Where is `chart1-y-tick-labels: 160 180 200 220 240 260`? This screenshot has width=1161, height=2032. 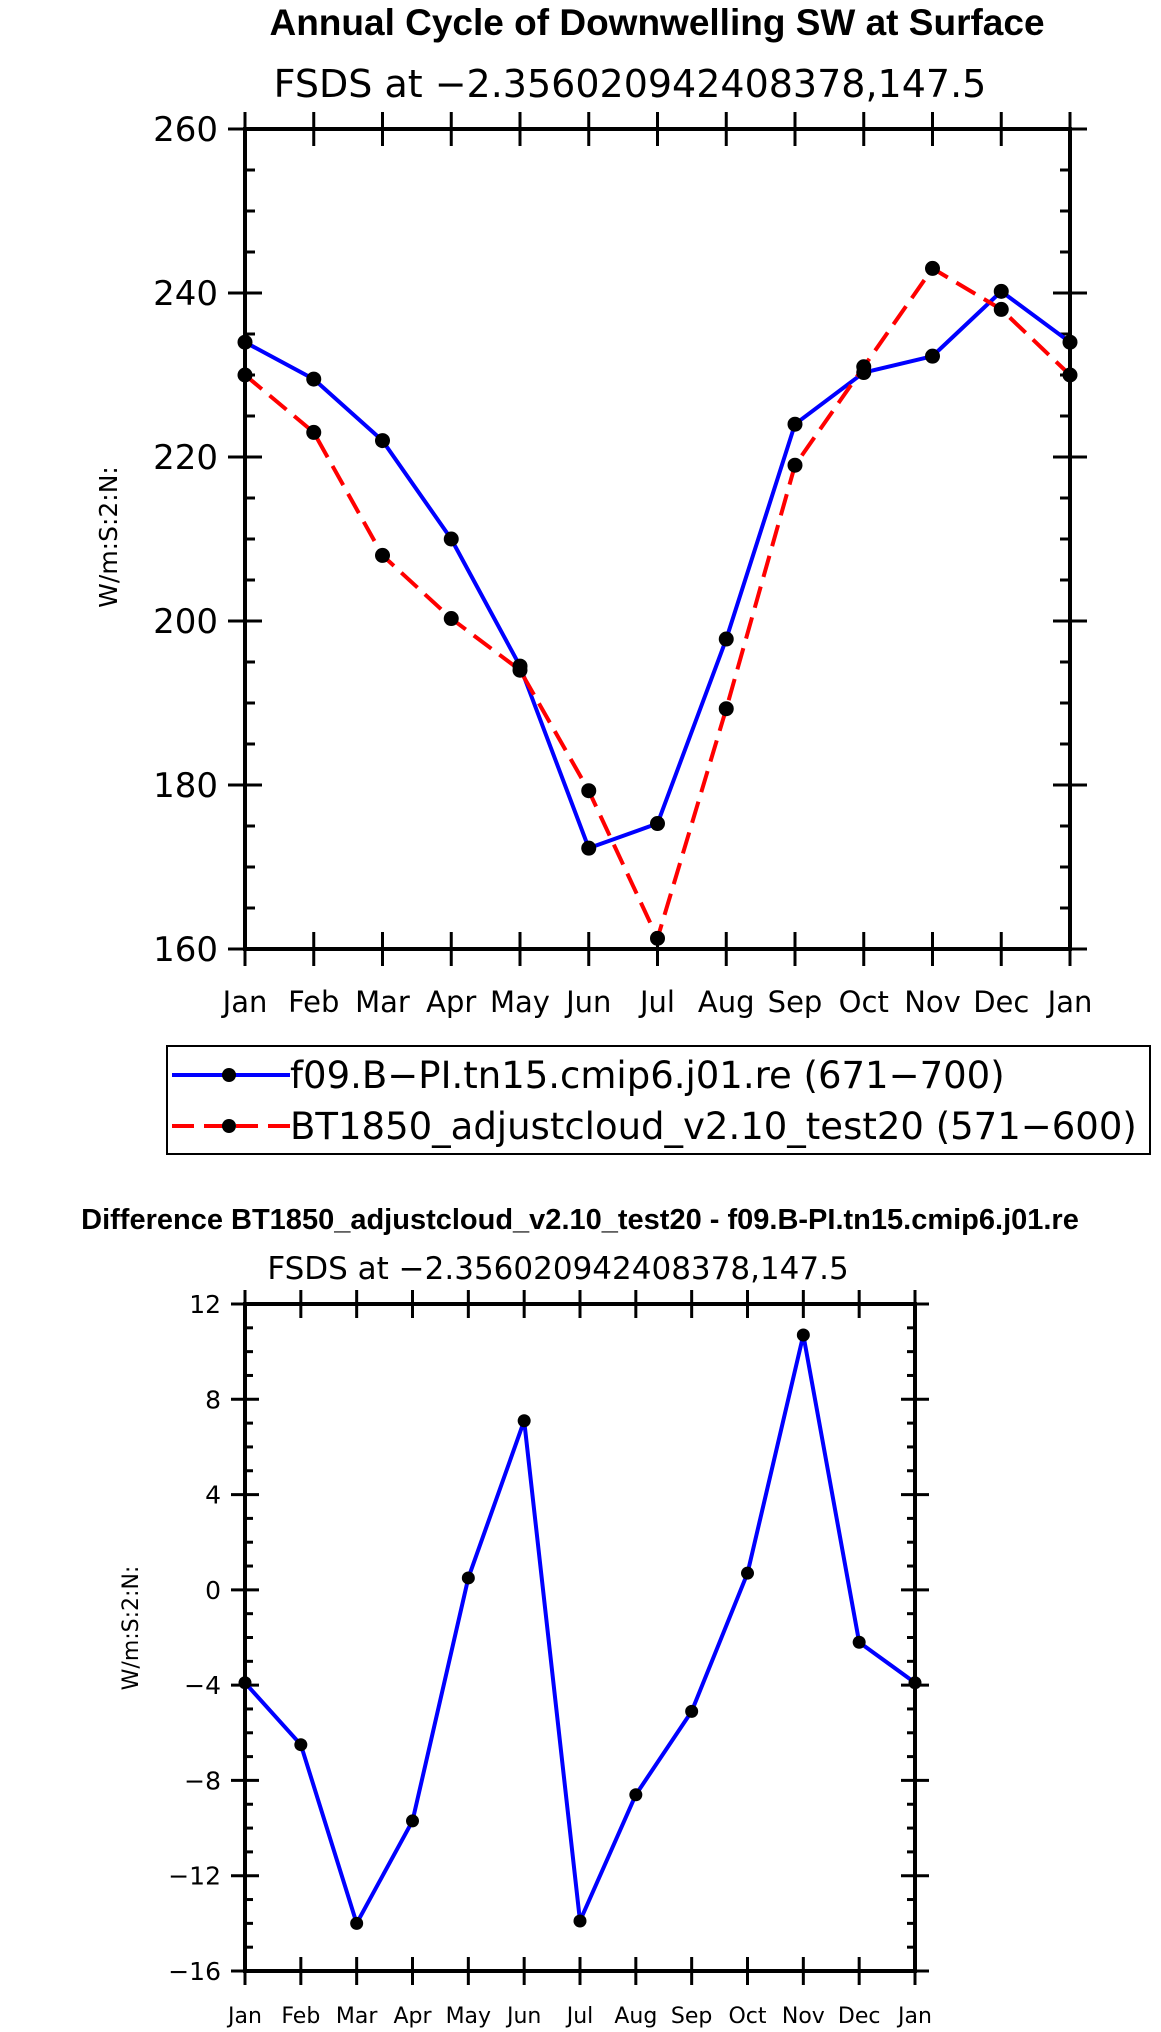
chart1-y-tick-labels: 160 180 200 220 240 260 is located at coordinates (185, 540).